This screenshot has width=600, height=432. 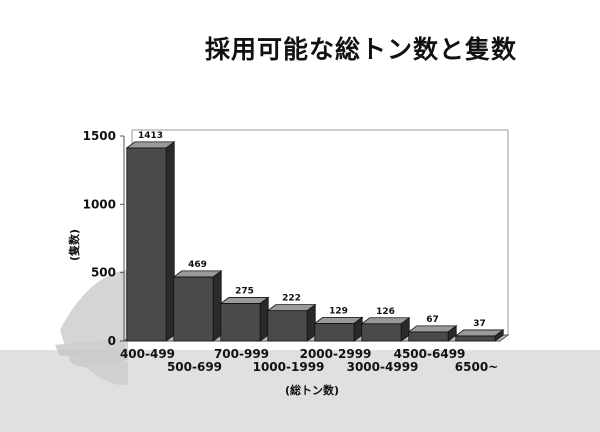 What do you see at coordinates (476, 367) in the screenshot?
I see `x-tick-label: 6500~` at bounding box center [476, 367].